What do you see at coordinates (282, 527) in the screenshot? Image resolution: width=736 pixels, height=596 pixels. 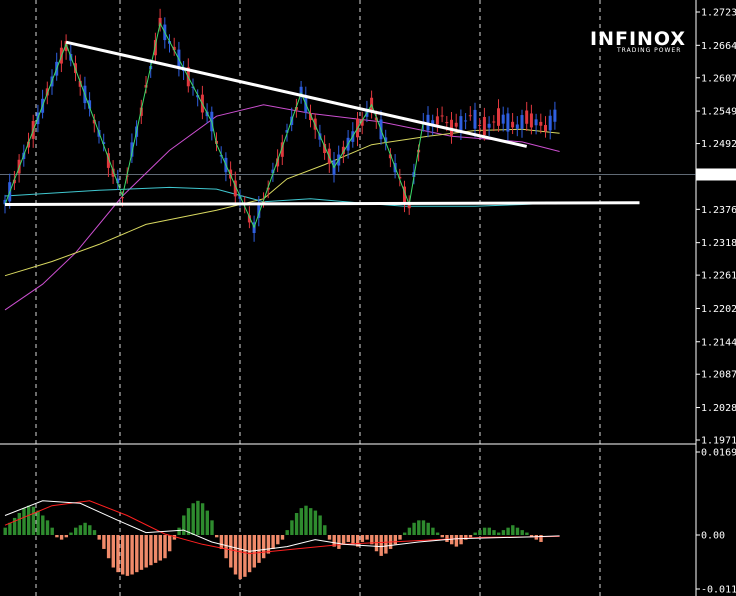 I see `macd-lines` at bounding box center [282, 527].